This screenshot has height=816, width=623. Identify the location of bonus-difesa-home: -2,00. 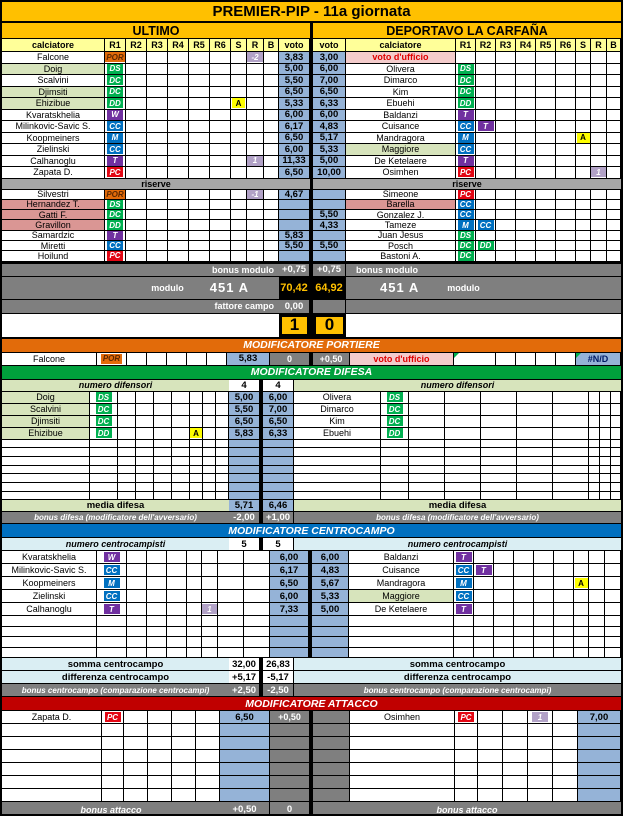
(244, 518).